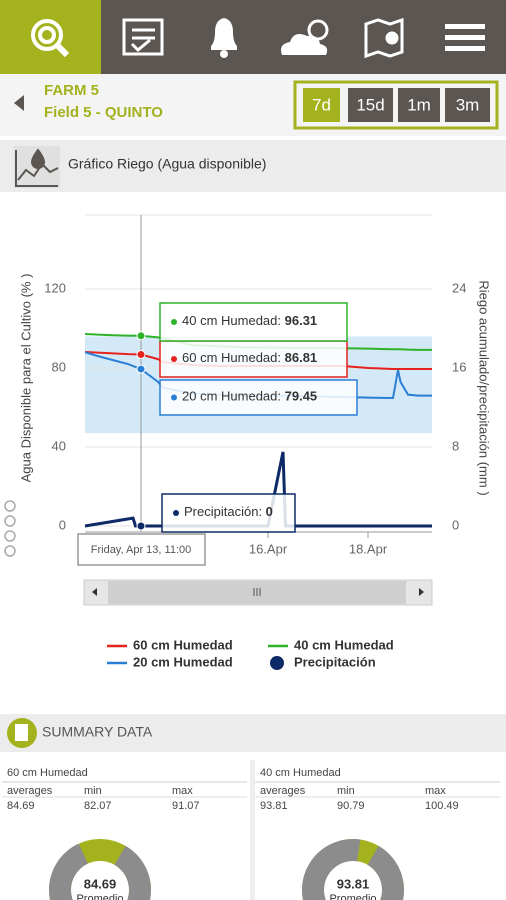 The image size is (506, 900). What do you see at coordinates (268, 548) in the screenshot?
I see `x-tick-label: 16.Apr` at bounding box center [268, 548].